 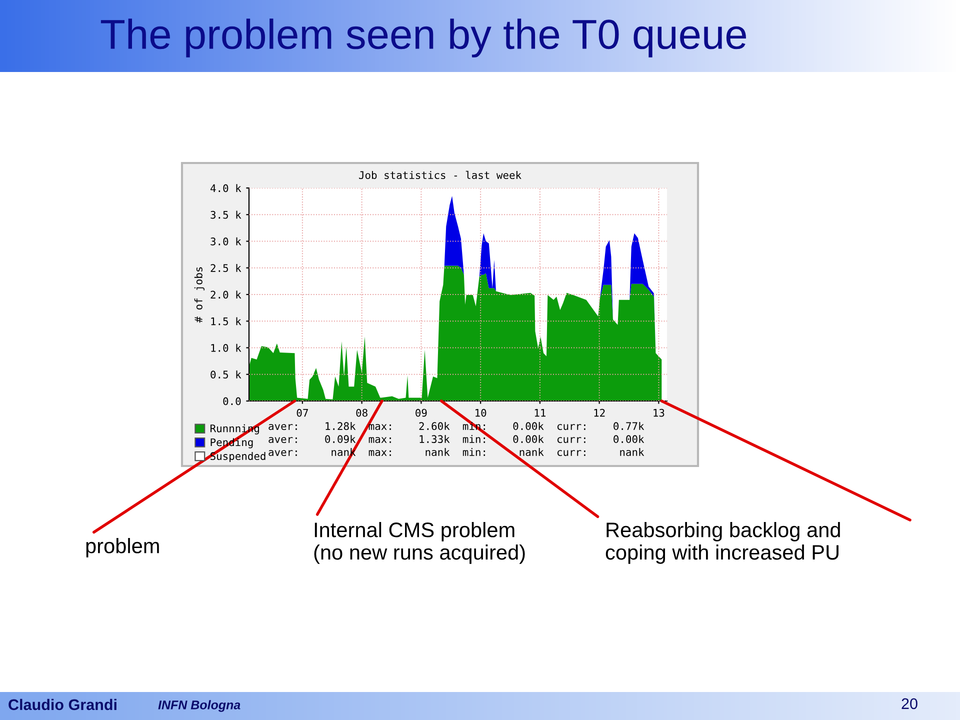 What do you see at coordinates (226, 214) in the screenshot?
I see `y-tick-label: 3.5 k` at bounding box center [226, 214].